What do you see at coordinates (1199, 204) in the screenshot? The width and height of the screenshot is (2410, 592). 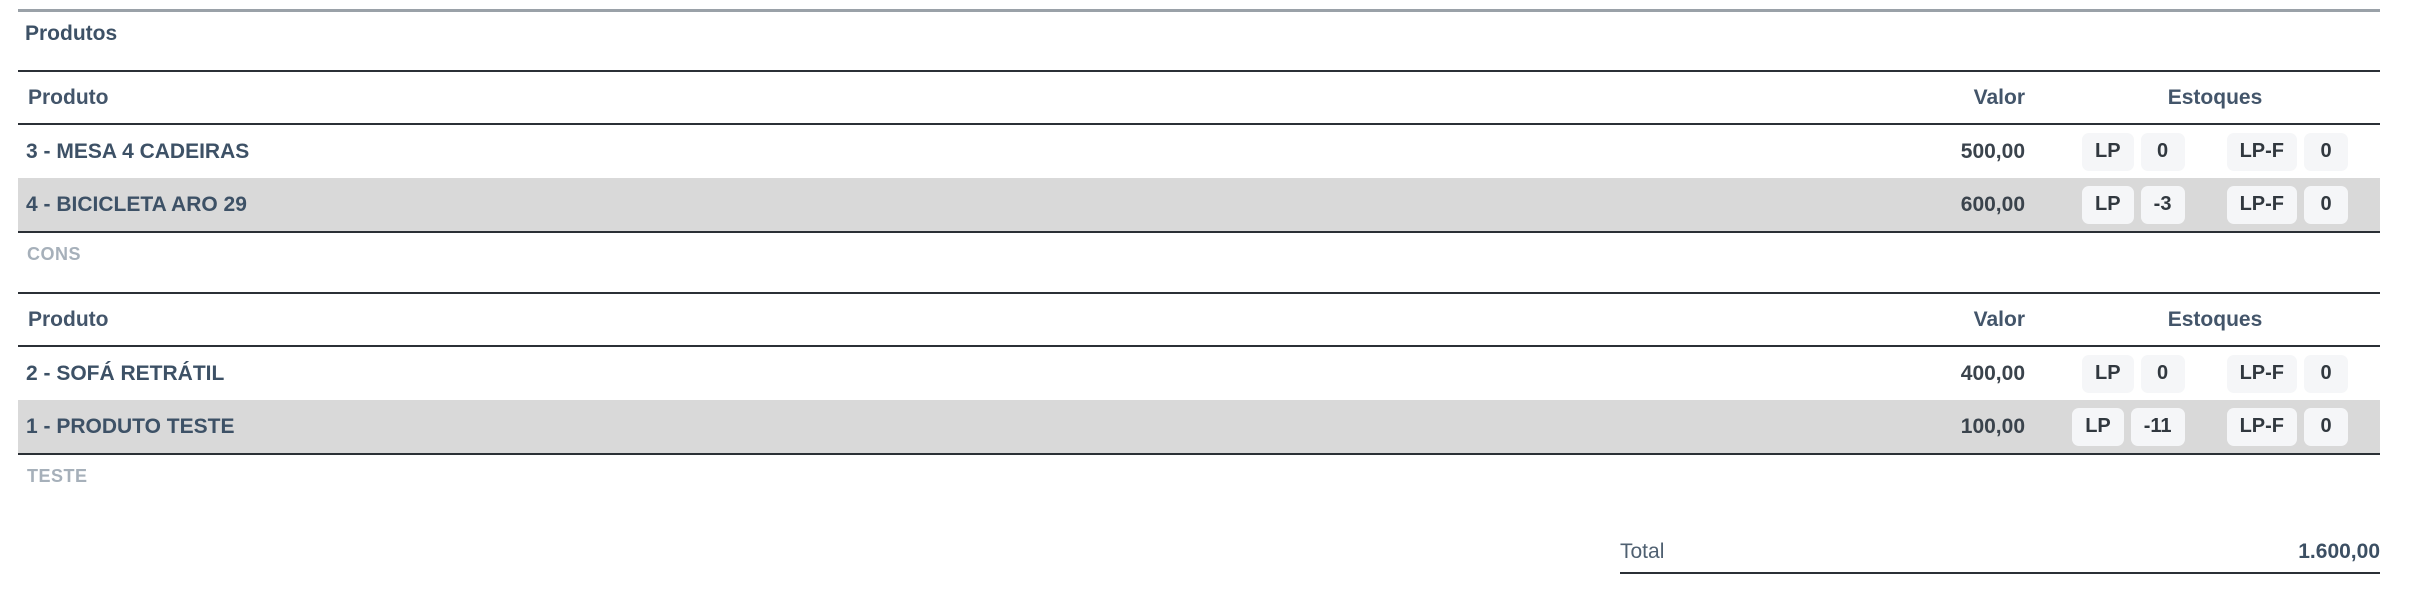 I see `table-row: 4 - BICICLETA ARO 29 600,00 LP -3 LP-F 0` at bounding box center [1199, 204].